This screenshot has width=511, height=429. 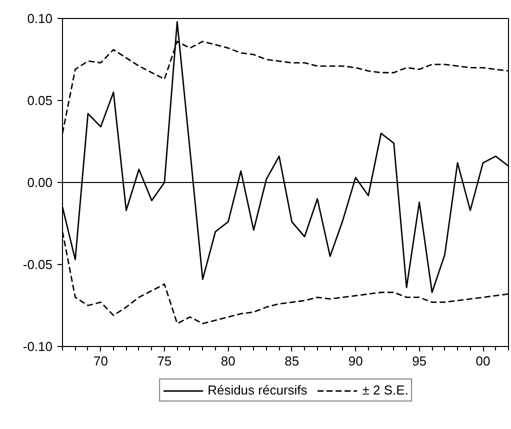 I want to click on x-tick-label: 00, so click(x=483, y=361).